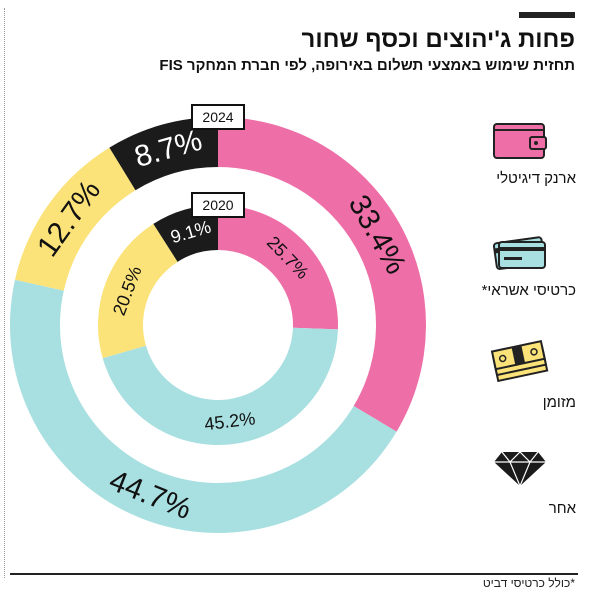 This screenshot has height=594, width=590. I want to click on slice-2020-digital-wallet, so click(278, 267).